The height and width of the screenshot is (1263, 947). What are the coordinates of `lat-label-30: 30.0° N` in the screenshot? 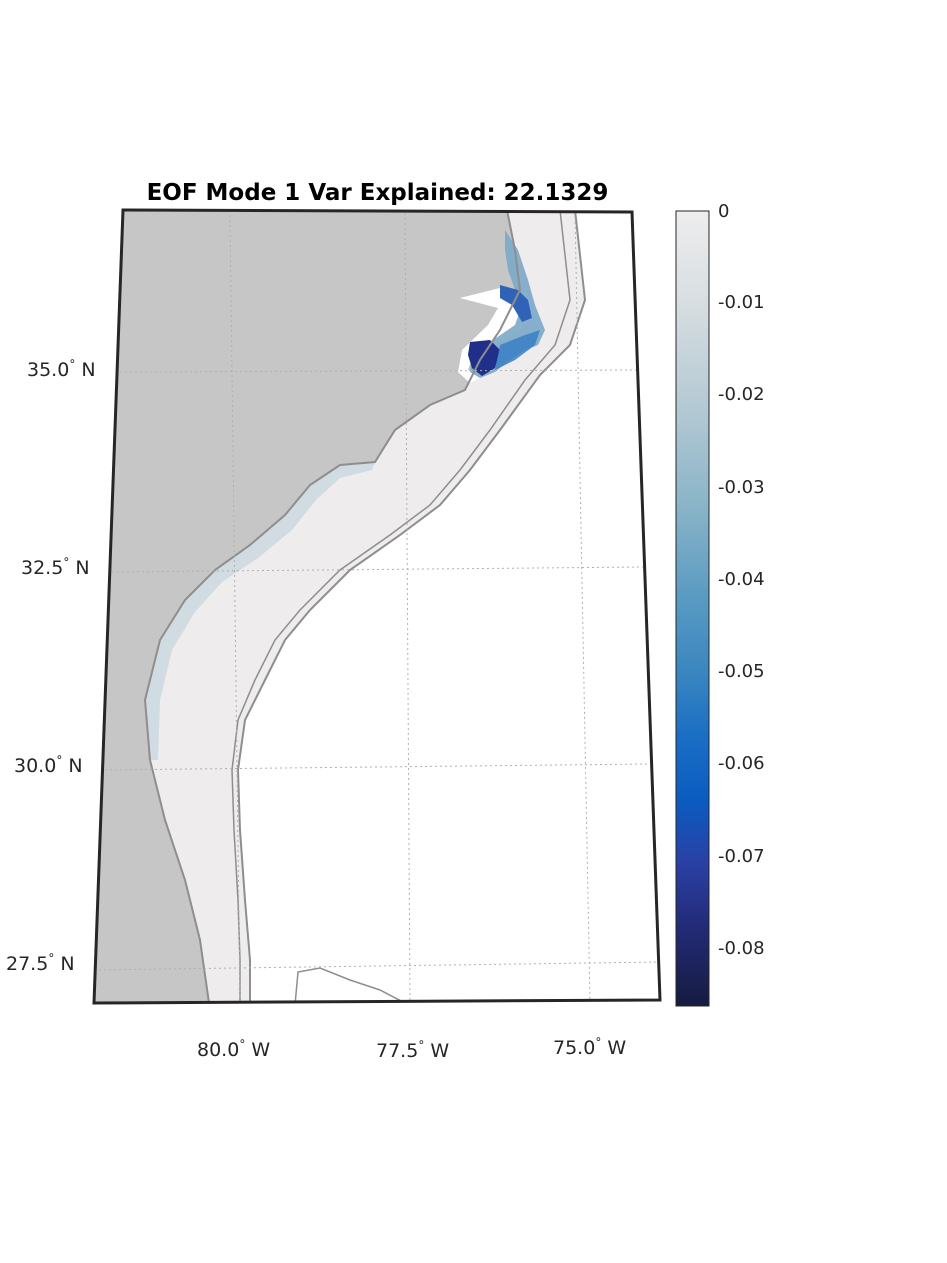 It's located at (48, 765).